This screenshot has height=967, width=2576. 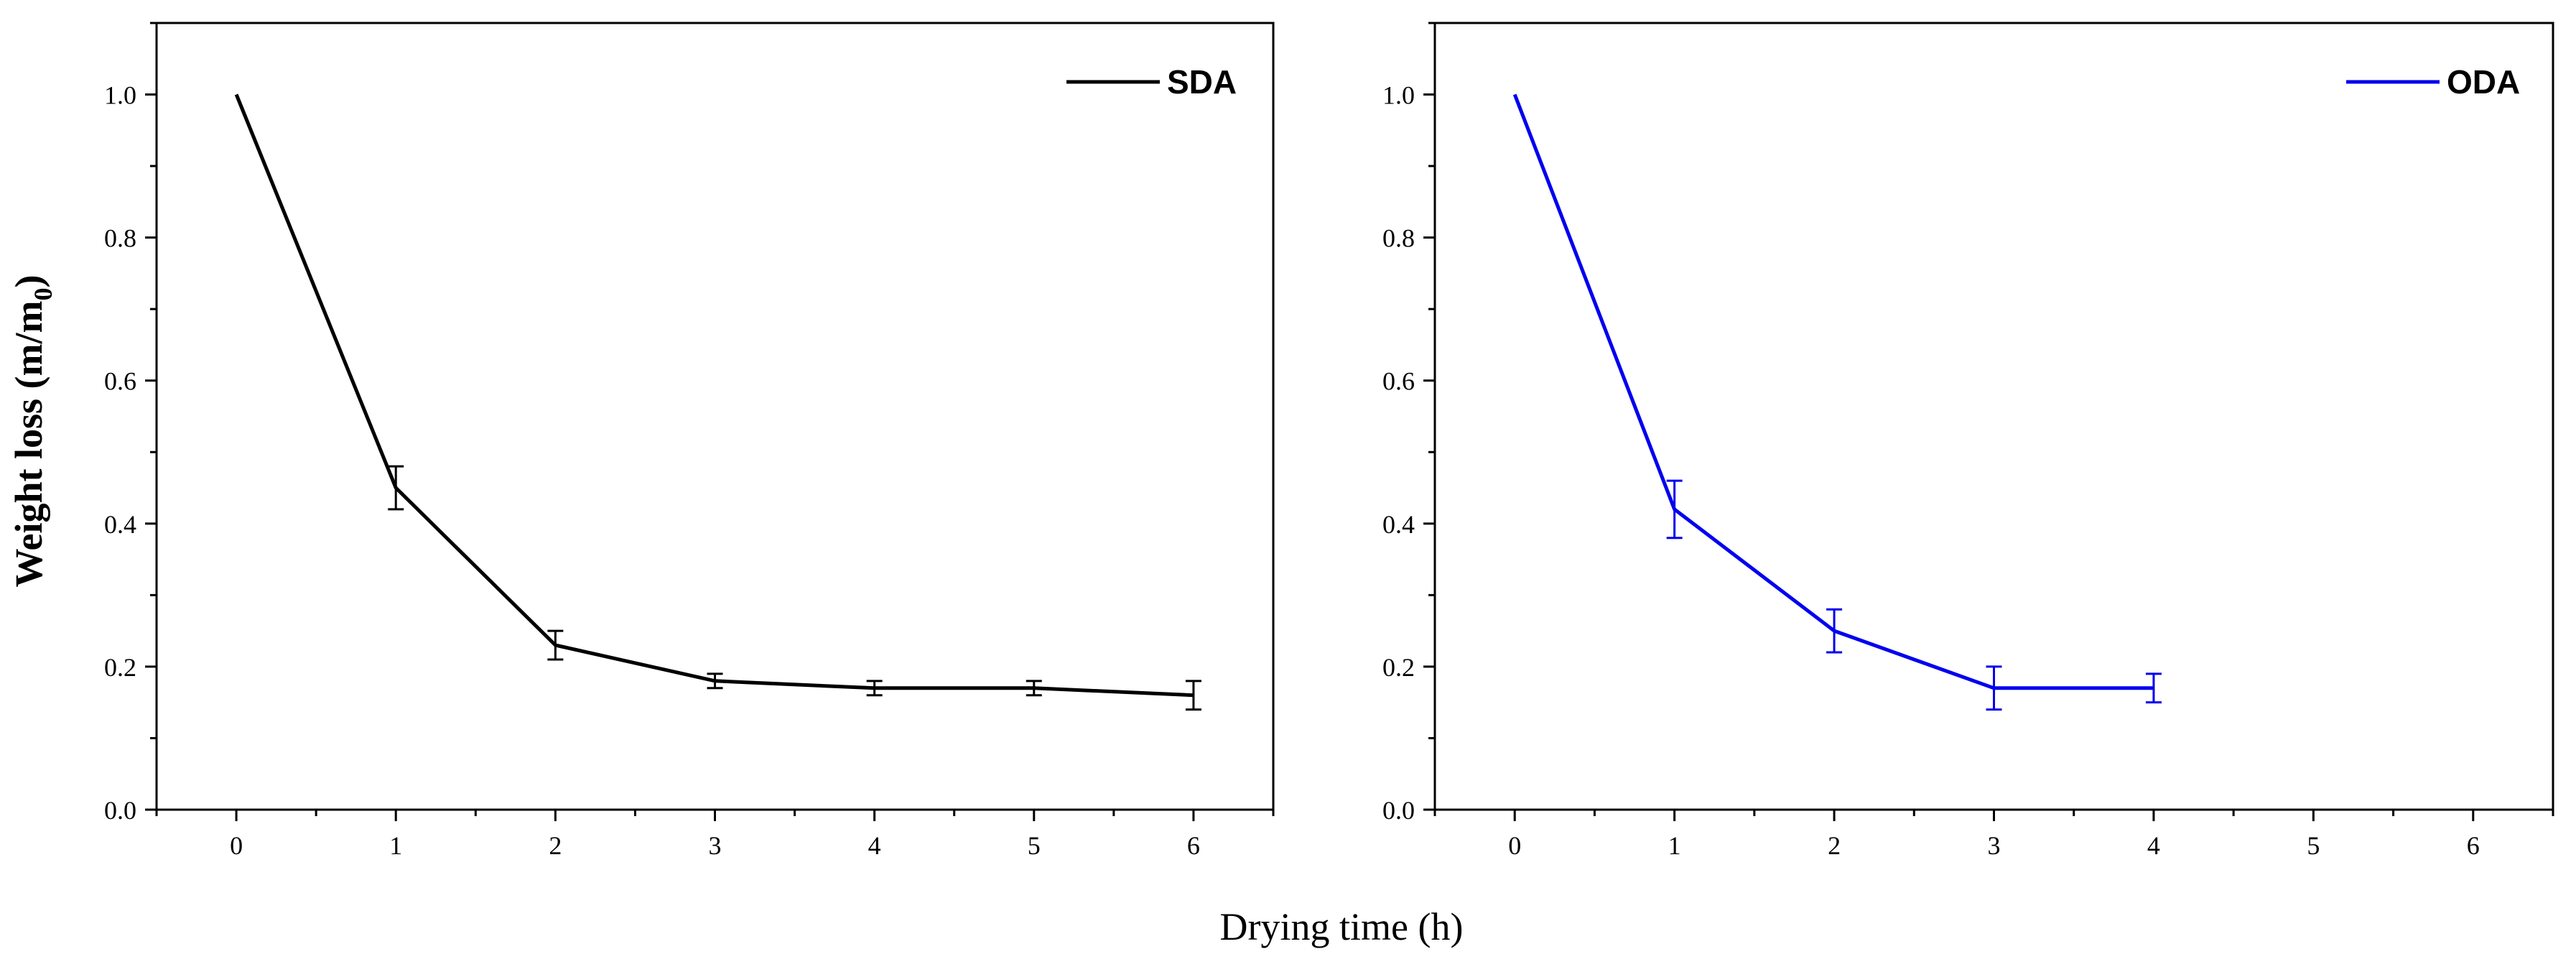 I want to click on x-axis-title: Drying time (h), so click(x=1342, y=926).